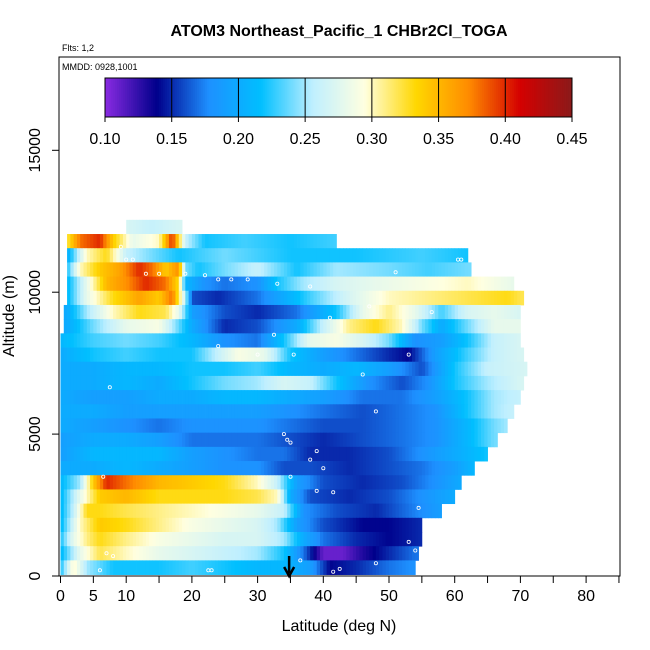  Describe the element at coordinates (287, 439) in the screenshot. I see `sample-point` at that location.